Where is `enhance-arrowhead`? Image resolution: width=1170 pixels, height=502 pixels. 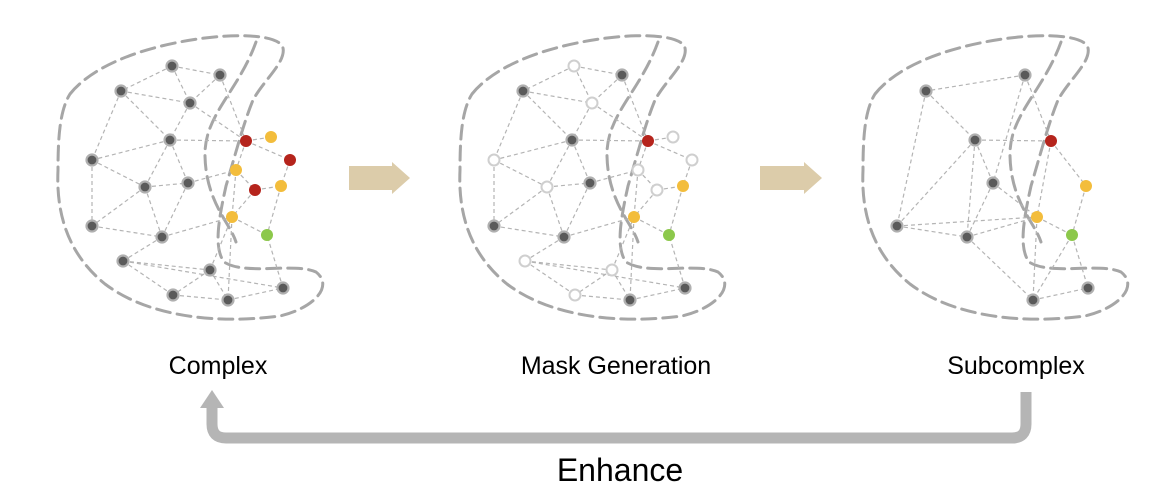
enhance-arrowhead is located at coordinates (212, 399).